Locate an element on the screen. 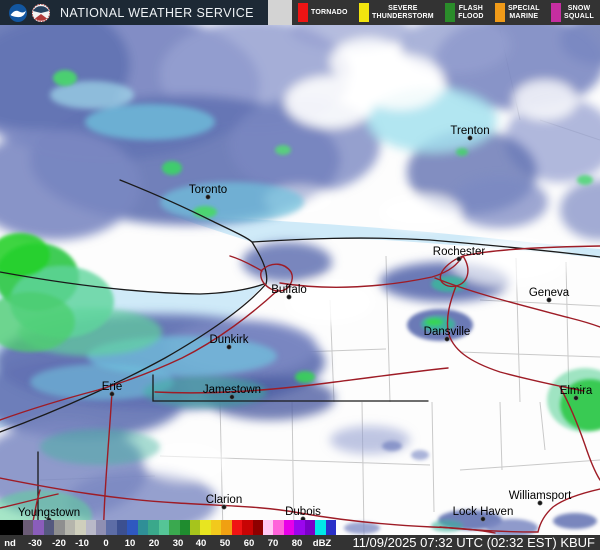  warning-legend-item-special-marine: SPECIAL MARINE is located at coordinates (517, 12).